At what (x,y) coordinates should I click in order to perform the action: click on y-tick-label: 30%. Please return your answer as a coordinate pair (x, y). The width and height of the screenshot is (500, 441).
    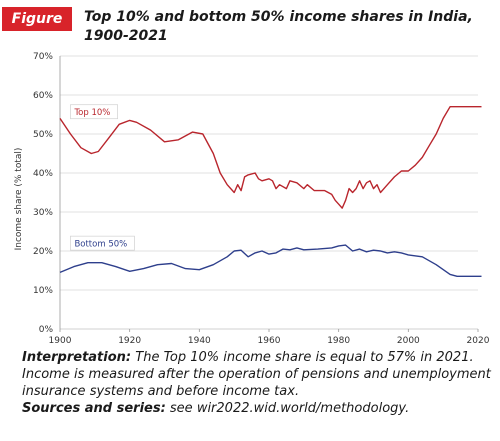
    Looking at the image, I should click on (43, 213).